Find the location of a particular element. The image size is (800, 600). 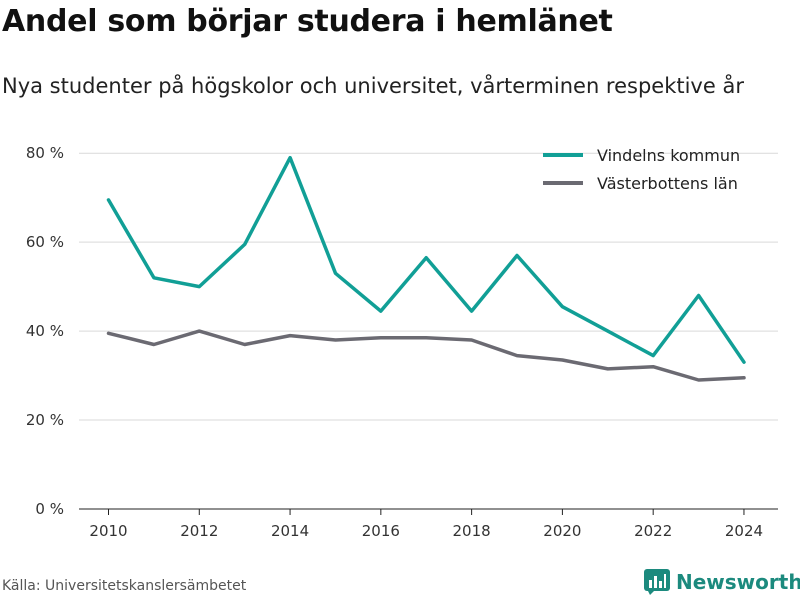

source-note: Källa: Universitetskanslersämbetet is located at coordinates (124, 586).